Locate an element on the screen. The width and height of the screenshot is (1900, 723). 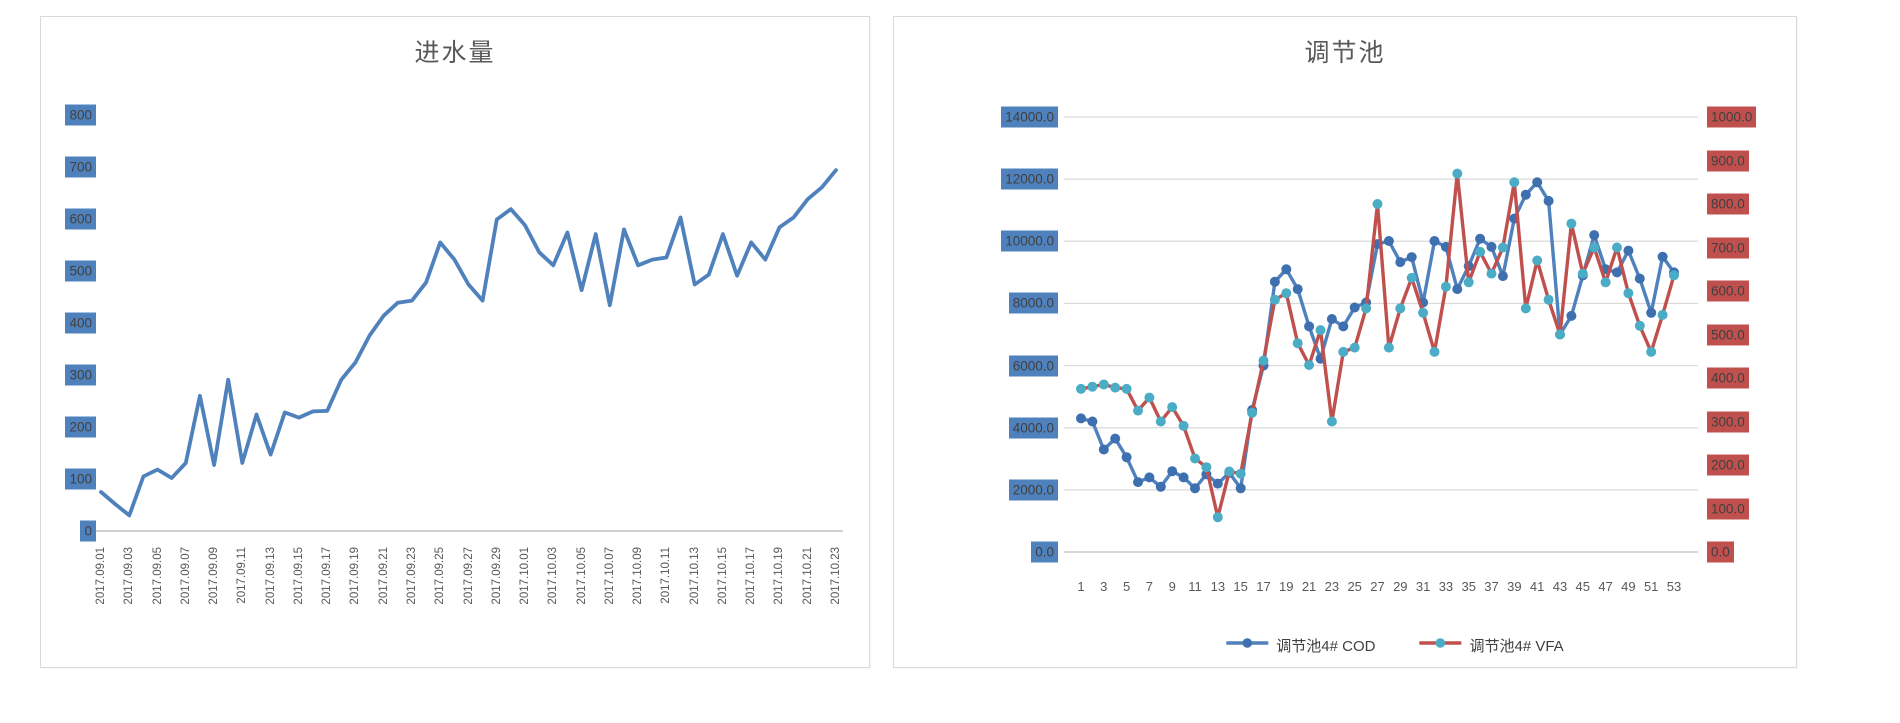
vfa-legend-marker-icon is located at coordinates (1440, 645).